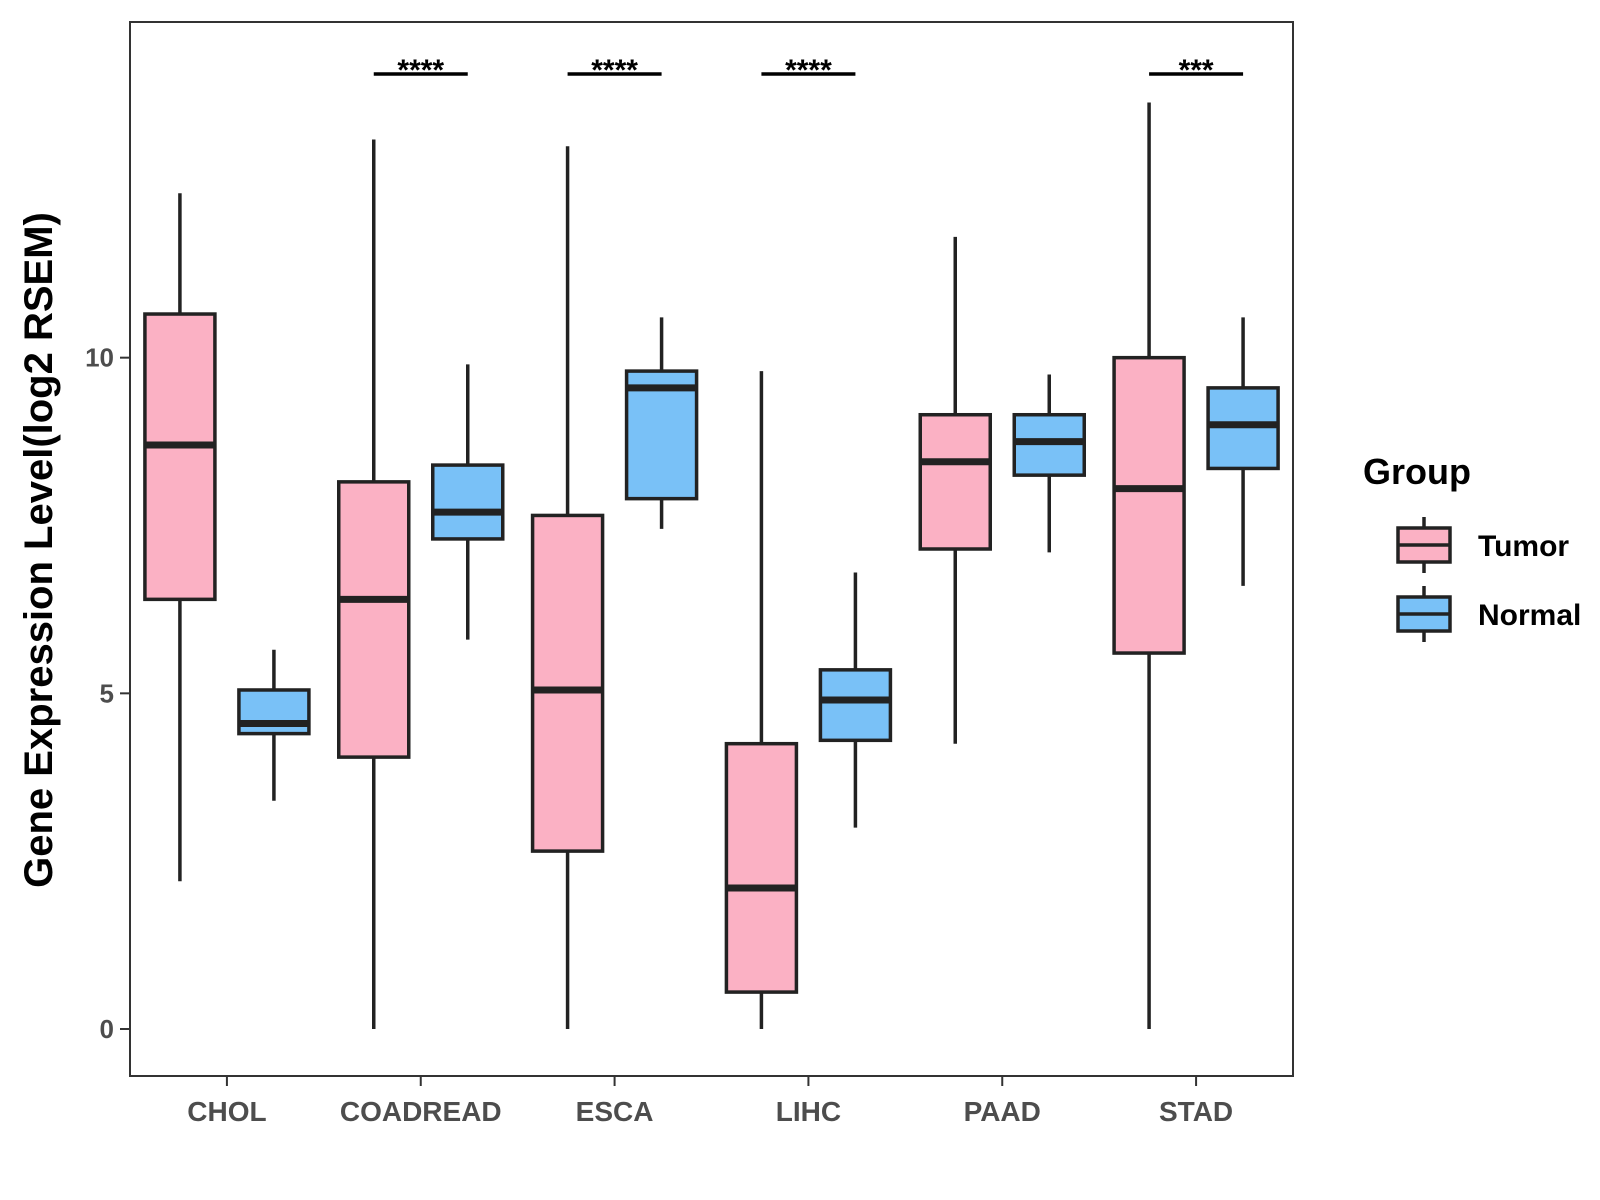  I want to click on significance-stad: ***, so click(1196, 70).